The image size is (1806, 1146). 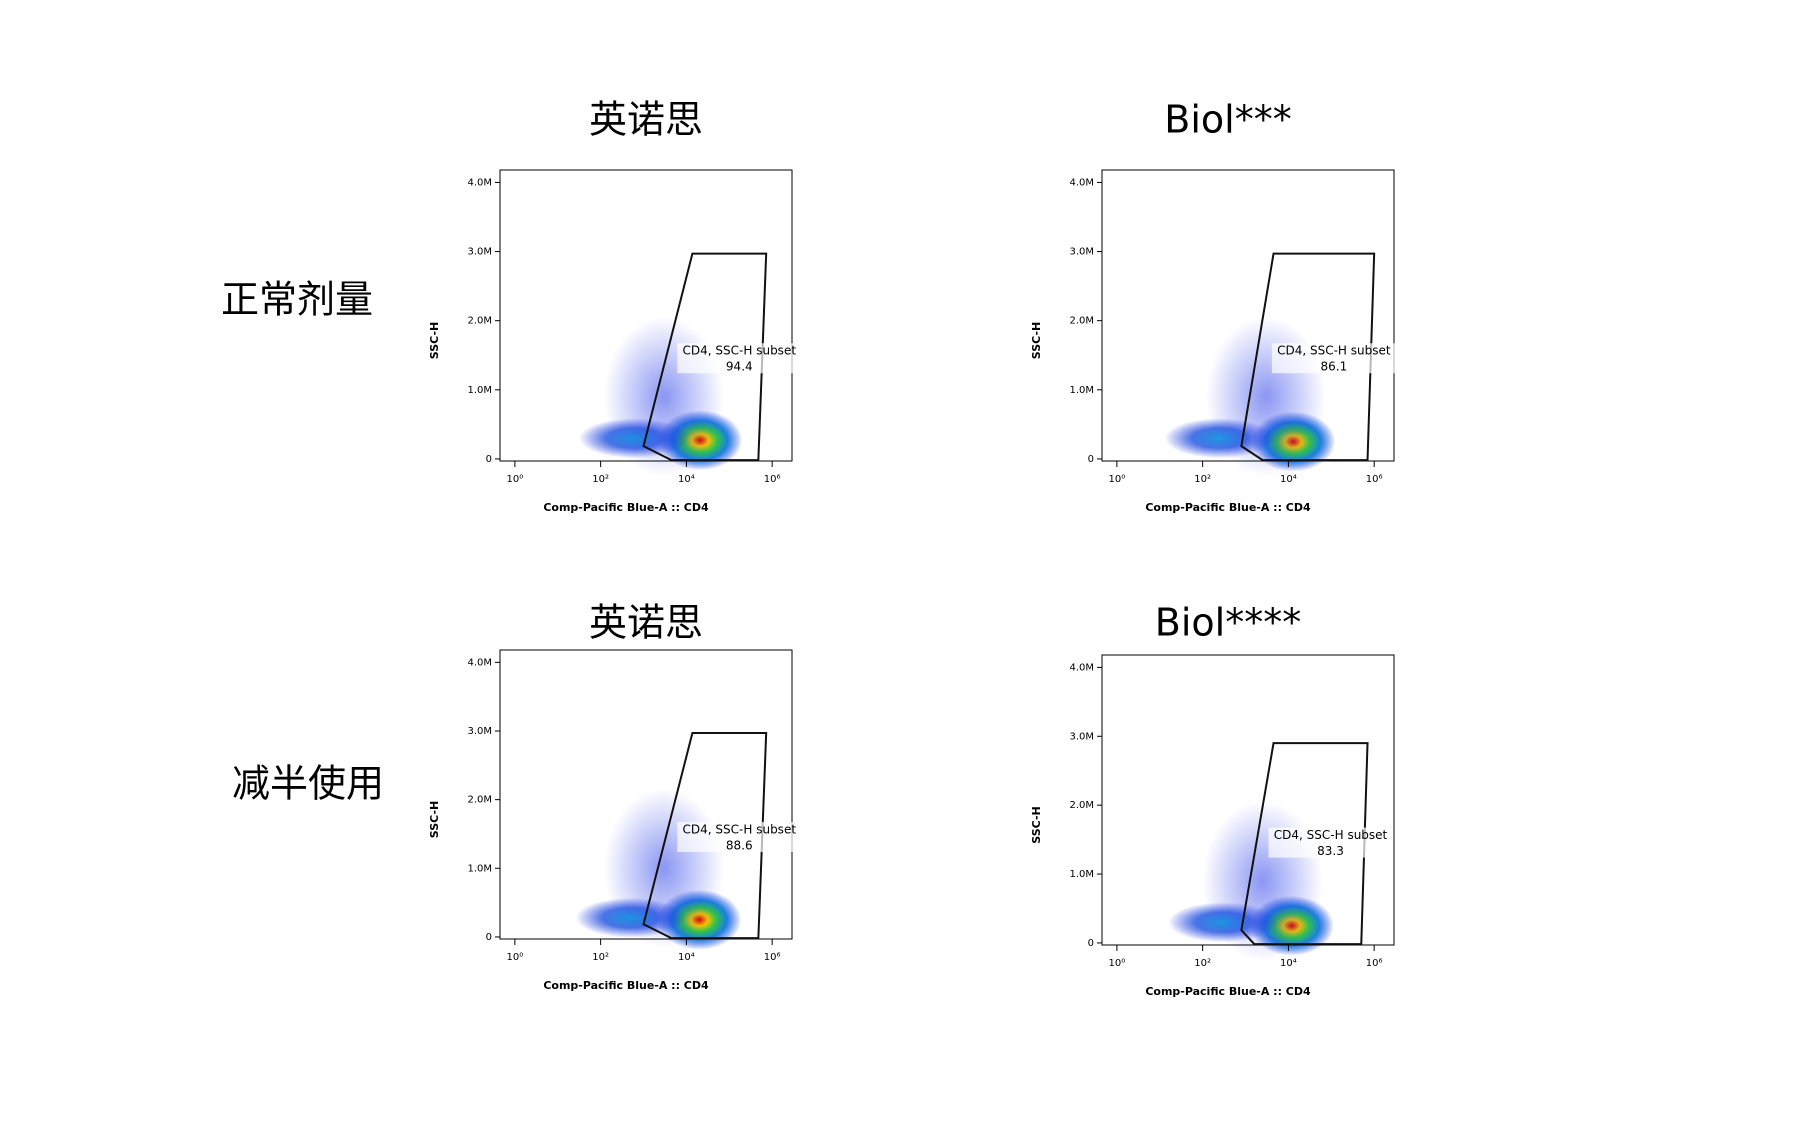 I want to click on plot-title: Biol****, so click(x=1228, y=623).